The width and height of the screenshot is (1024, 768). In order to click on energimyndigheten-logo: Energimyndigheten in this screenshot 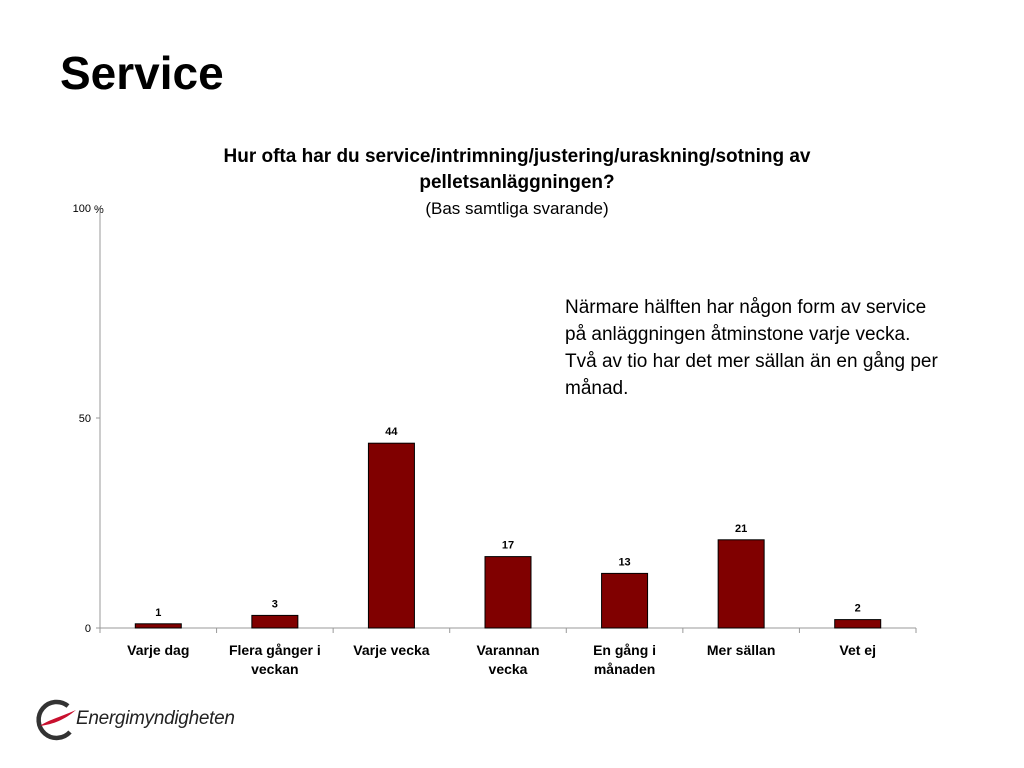, I will do `click(134, 721)`.